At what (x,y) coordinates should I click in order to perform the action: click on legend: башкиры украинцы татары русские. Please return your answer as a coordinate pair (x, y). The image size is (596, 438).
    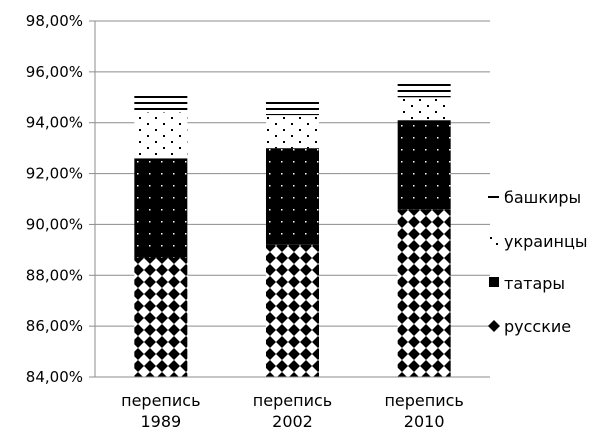
    Looking at the image, I should click on (537, 262).